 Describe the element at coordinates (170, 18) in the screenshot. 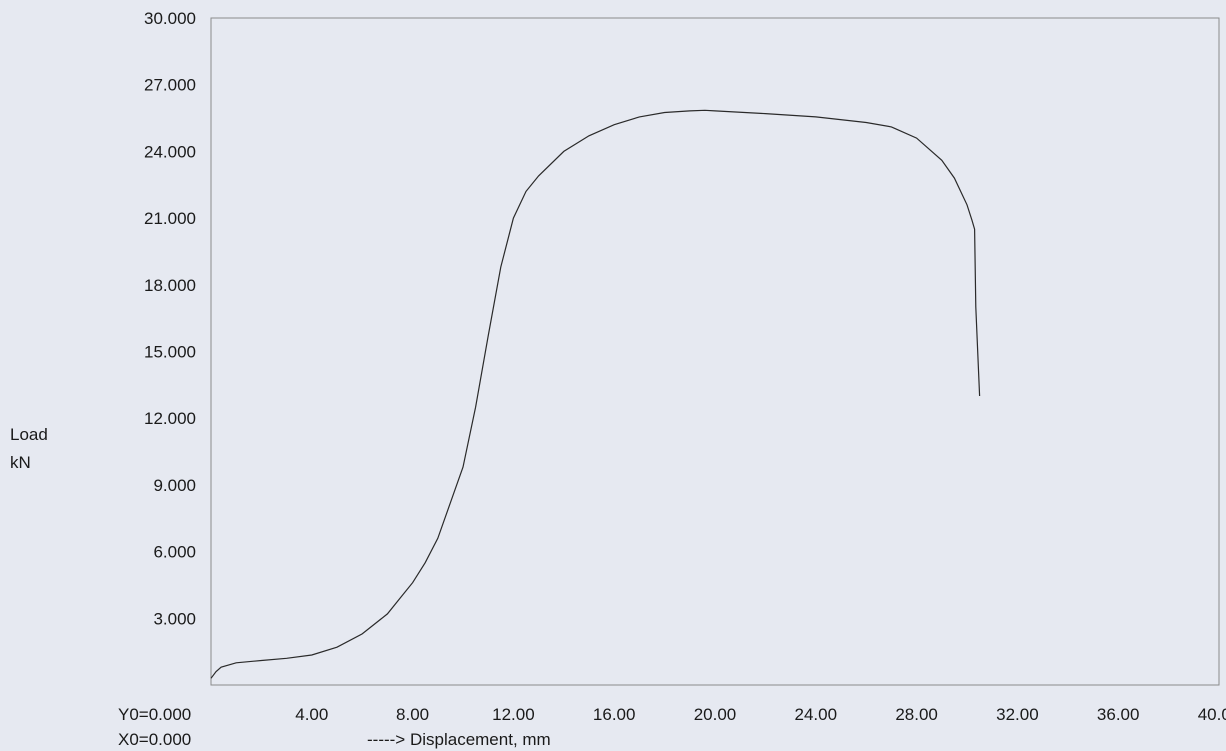

I see `y-tick-label: 30.000` at that location.